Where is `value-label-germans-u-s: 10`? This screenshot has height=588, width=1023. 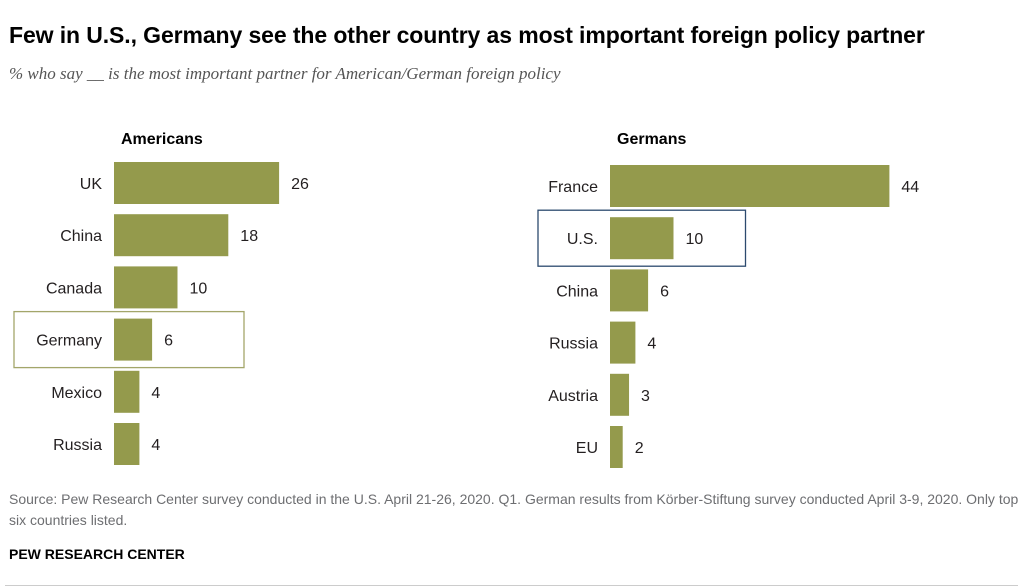 value-label-germans-u-s: 10 is located at coordinates (695, 239).